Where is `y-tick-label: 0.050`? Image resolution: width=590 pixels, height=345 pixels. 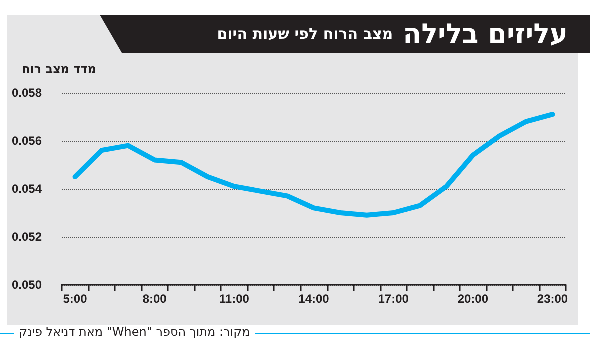 y-tick-label: 0.050 is located at coordinates (27, 285).